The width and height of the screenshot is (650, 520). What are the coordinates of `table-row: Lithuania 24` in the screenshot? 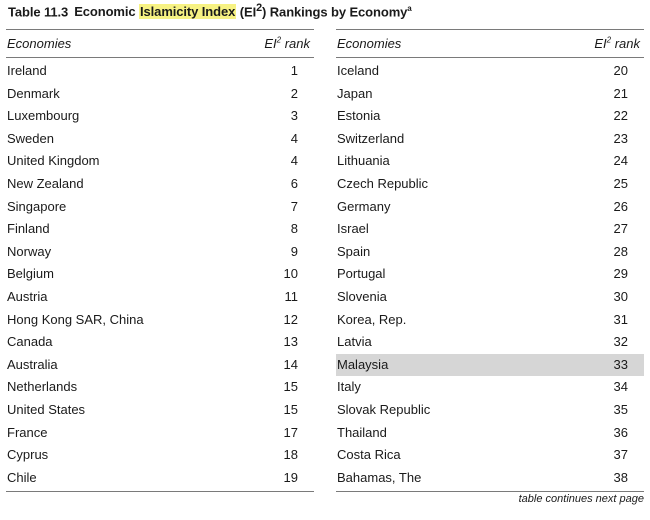 It's located at (490, 161).